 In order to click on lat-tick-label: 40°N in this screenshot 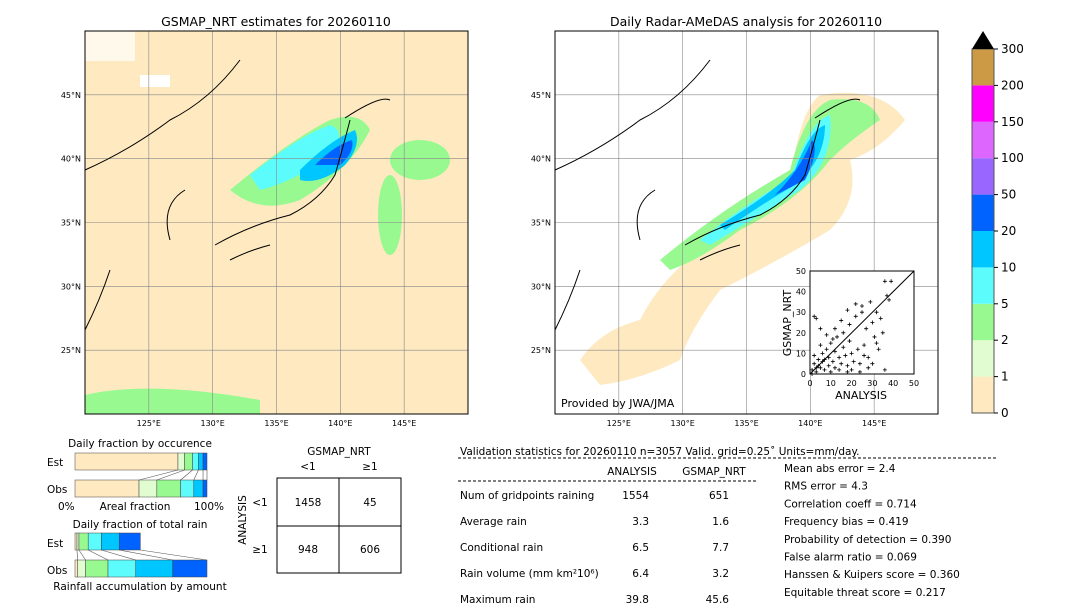, I will do `click(541, 159)`.